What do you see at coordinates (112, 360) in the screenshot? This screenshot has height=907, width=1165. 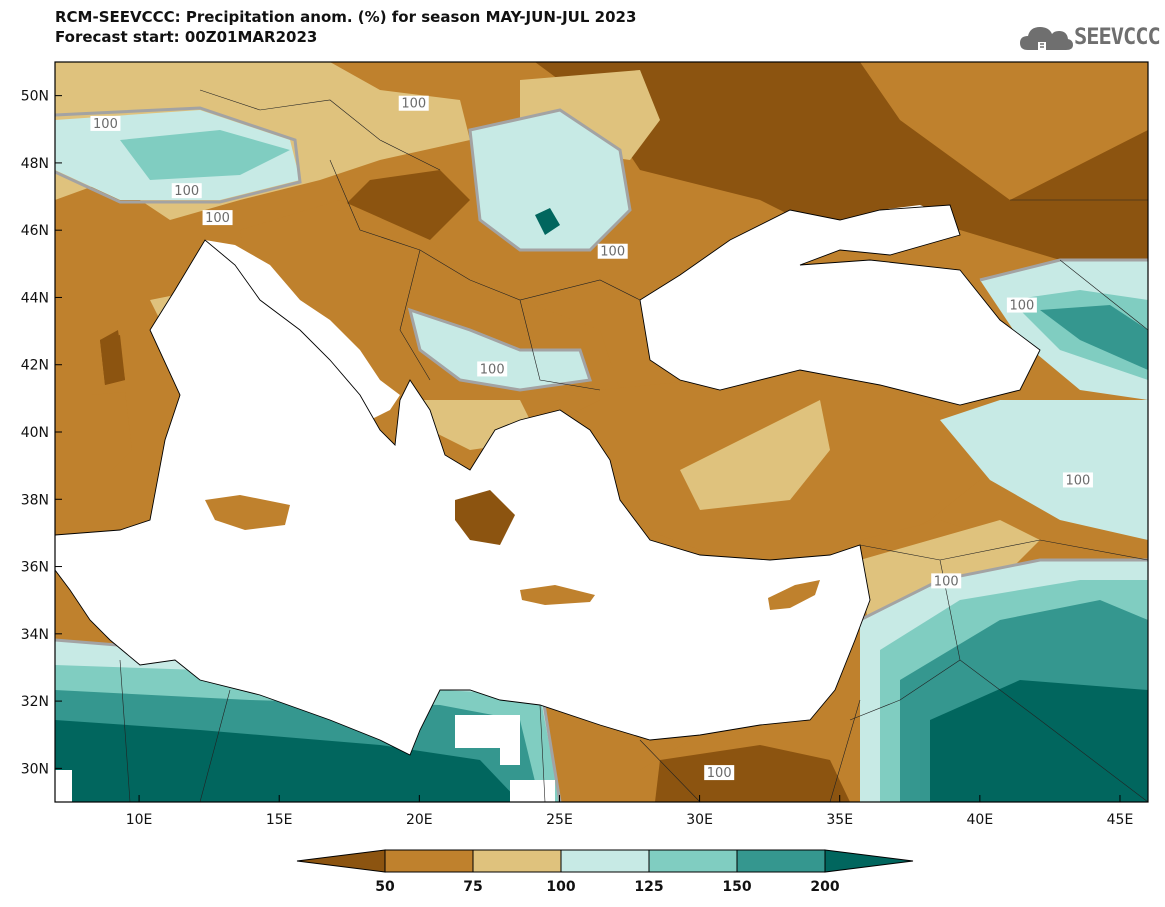 I see `island-corsica` at bounding box center [112, 360].